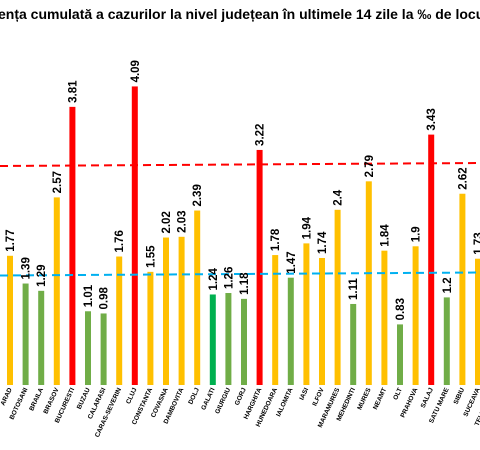 This screenshot has height=450, width=480. Describe the element at coordinates (306, 314) in the screenshot. I see `bar-iasi` at that location.